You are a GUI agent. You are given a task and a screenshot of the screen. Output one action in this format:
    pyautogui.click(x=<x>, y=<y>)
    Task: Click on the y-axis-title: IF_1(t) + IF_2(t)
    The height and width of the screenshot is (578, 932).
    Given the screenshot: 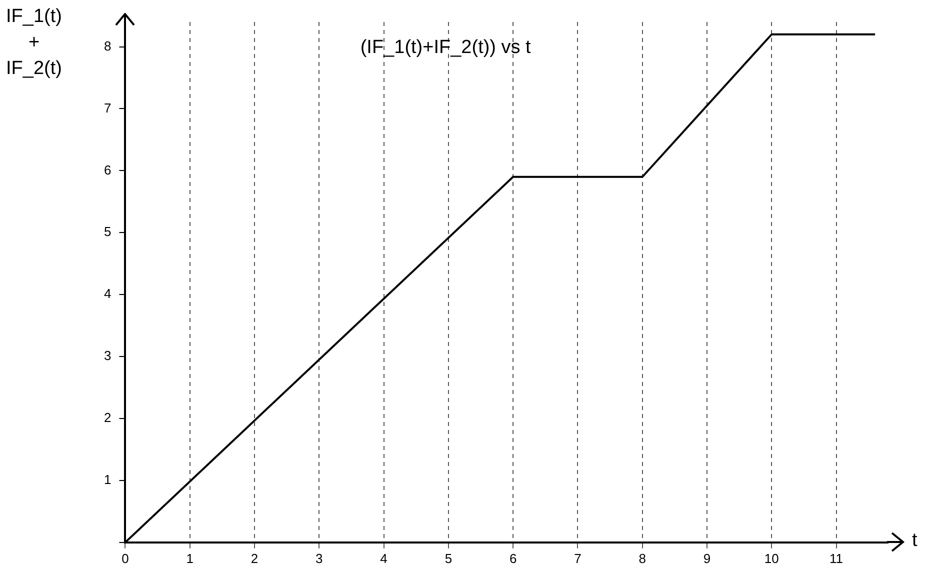 What is the action you would take?
    pyautogui.click(x=34, y=43)
    